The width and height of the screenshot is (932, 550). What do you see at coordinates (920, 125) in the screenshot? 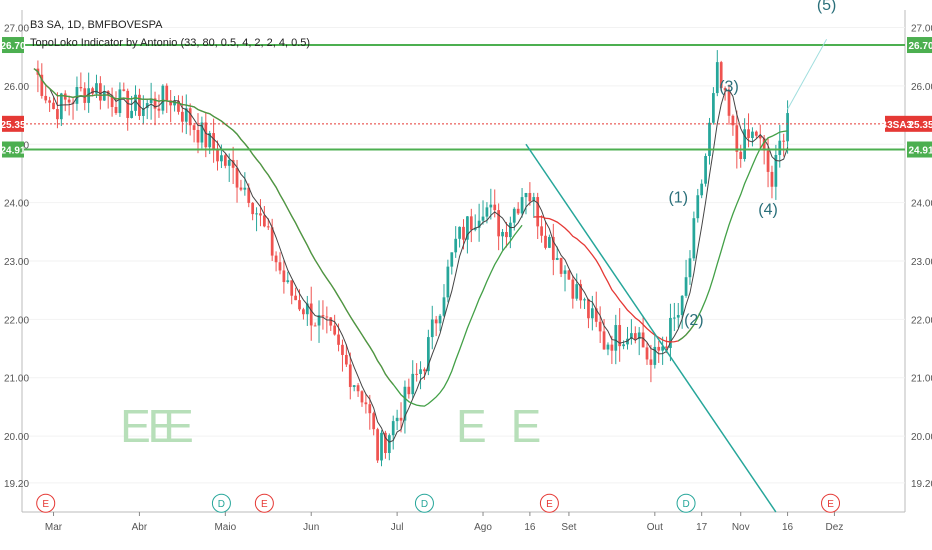
I see `level-tag-right-text: 25.35` at bounding box center [920, 125].